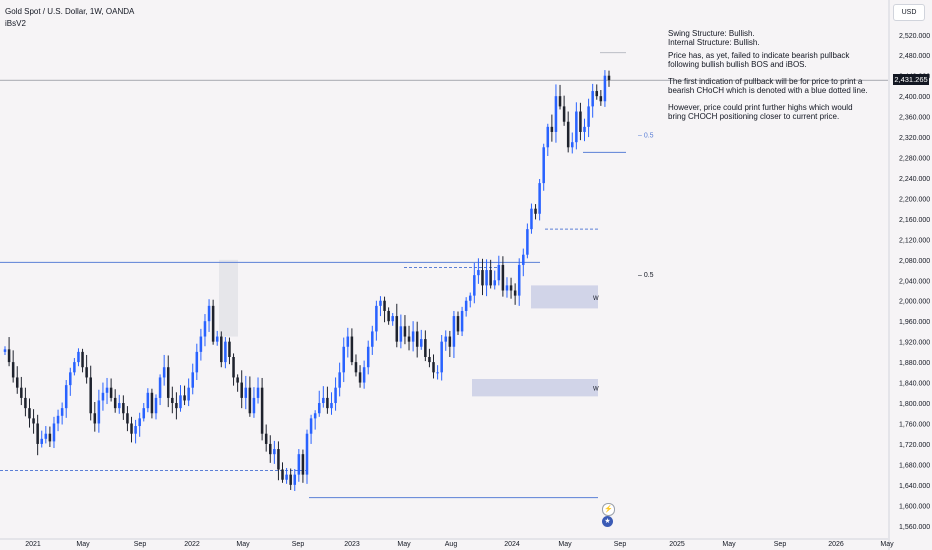 This screenshot has height=550, width=932. What do you see at coordinates (608, 509) in the screenshot?
I see `flash-icon: ⚡` at bounding box center [608, 509].